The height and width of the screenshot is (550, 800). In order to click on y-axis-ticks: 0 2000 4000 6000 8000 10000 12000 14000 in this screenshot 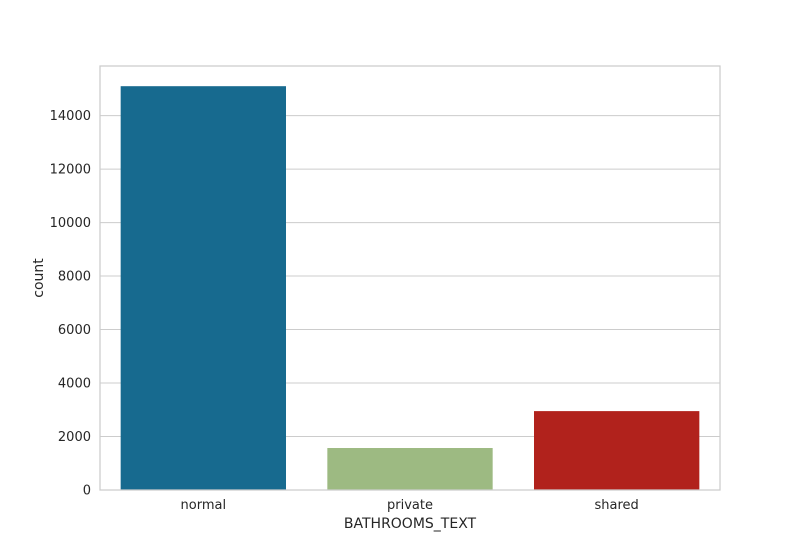, I will do `click(70, 303)`.